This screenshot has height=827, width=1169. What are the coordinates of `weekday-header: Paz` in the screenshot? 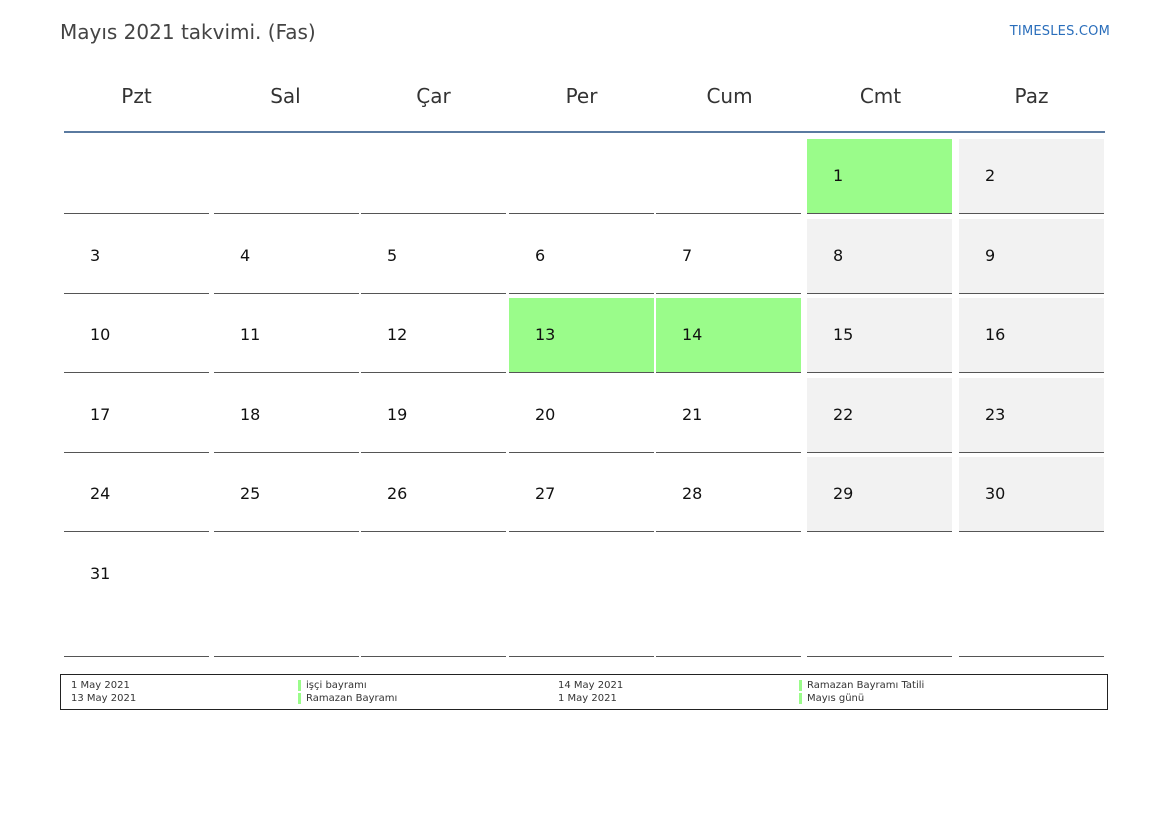 It's located at (1031, 96).